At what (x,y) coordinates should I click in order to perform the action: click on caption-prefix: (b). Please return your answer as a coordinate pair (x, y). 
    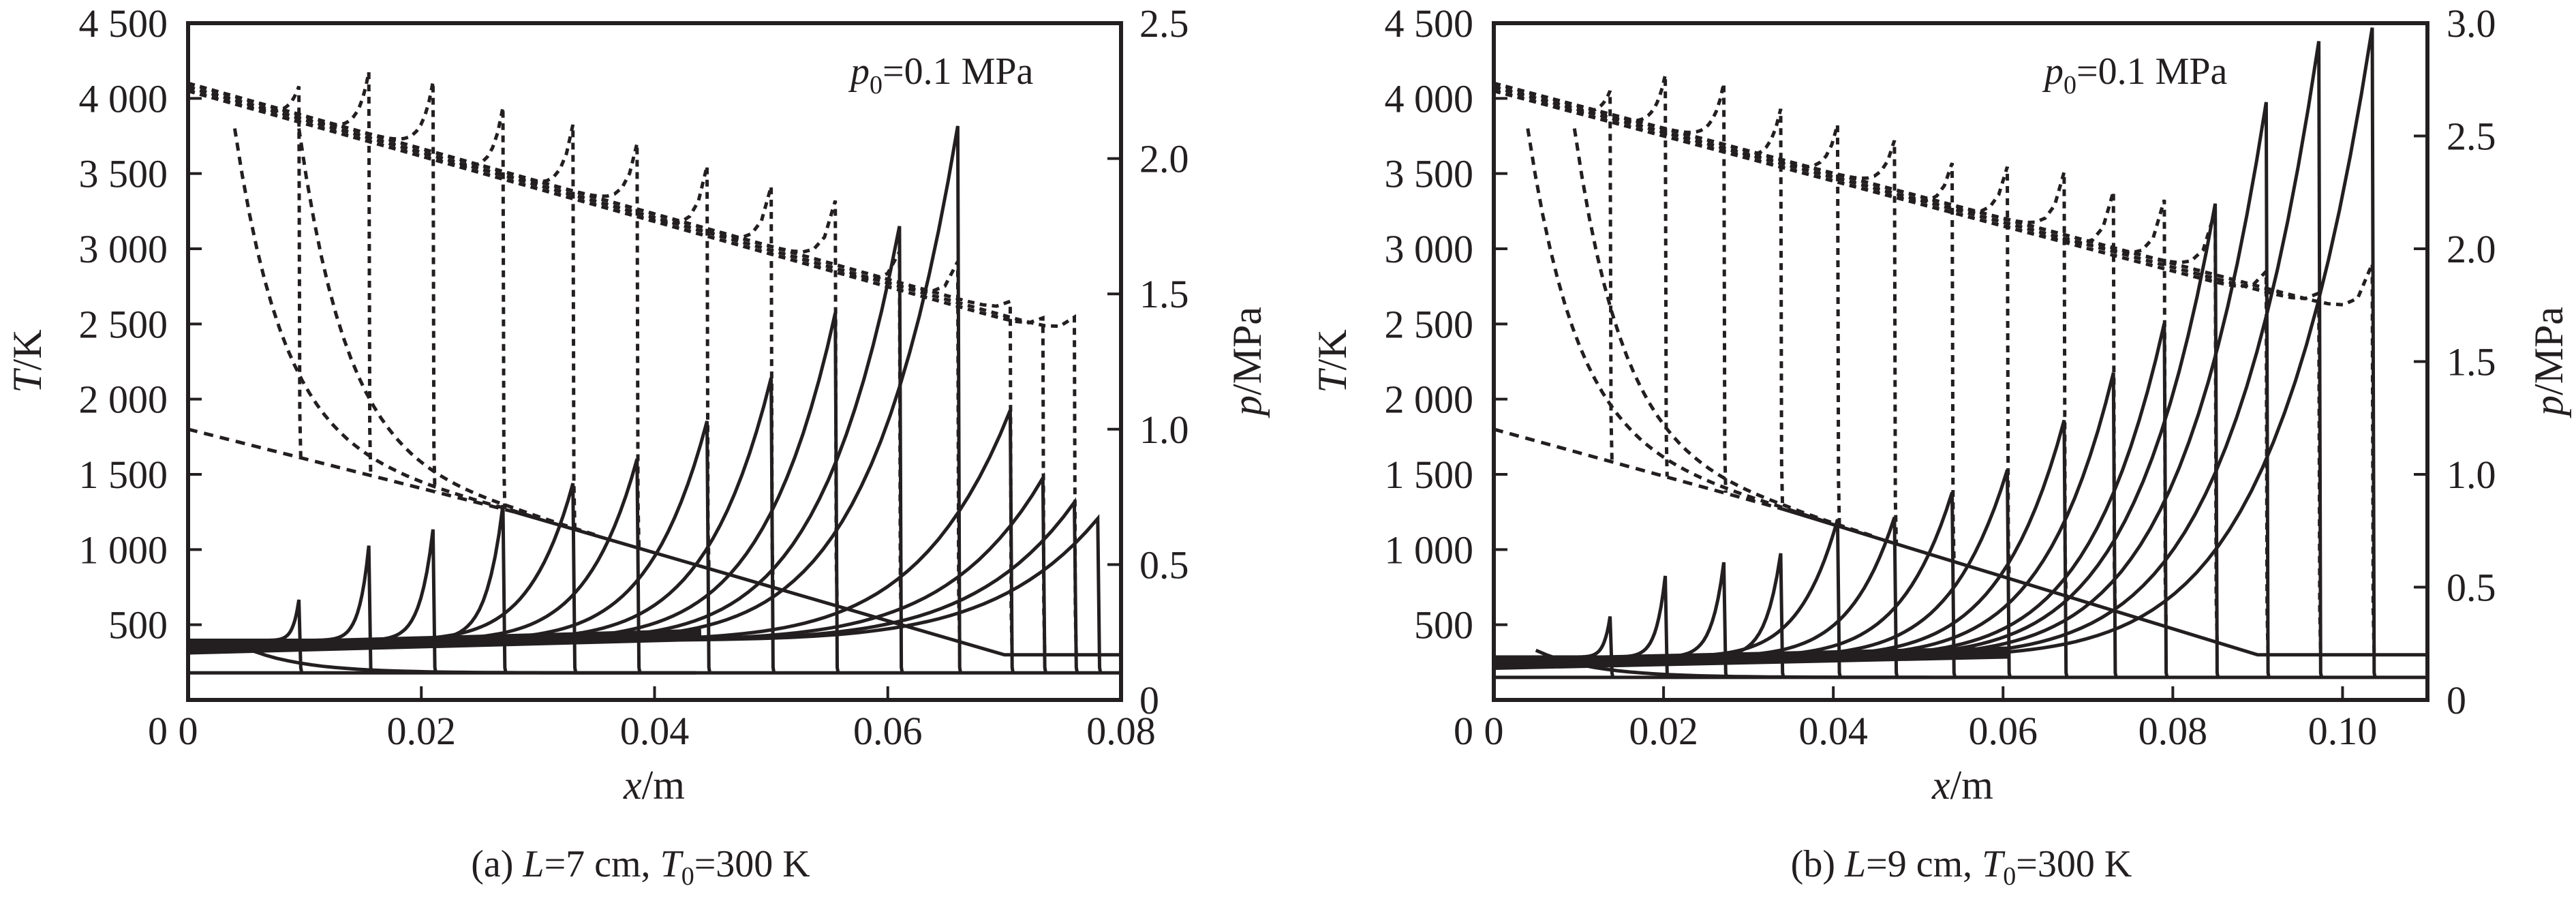
    Looking at the image, I should click on (1818, 864).